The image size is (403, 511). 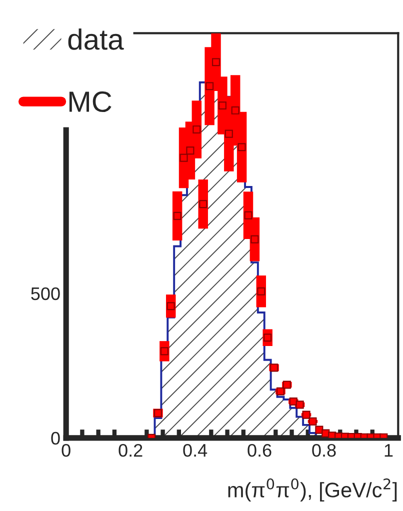 I want to click on x-axis-title: m(π$^{0}$π$^{0}$), [GeV/c$^{2}$], so click(x=312, y=490).